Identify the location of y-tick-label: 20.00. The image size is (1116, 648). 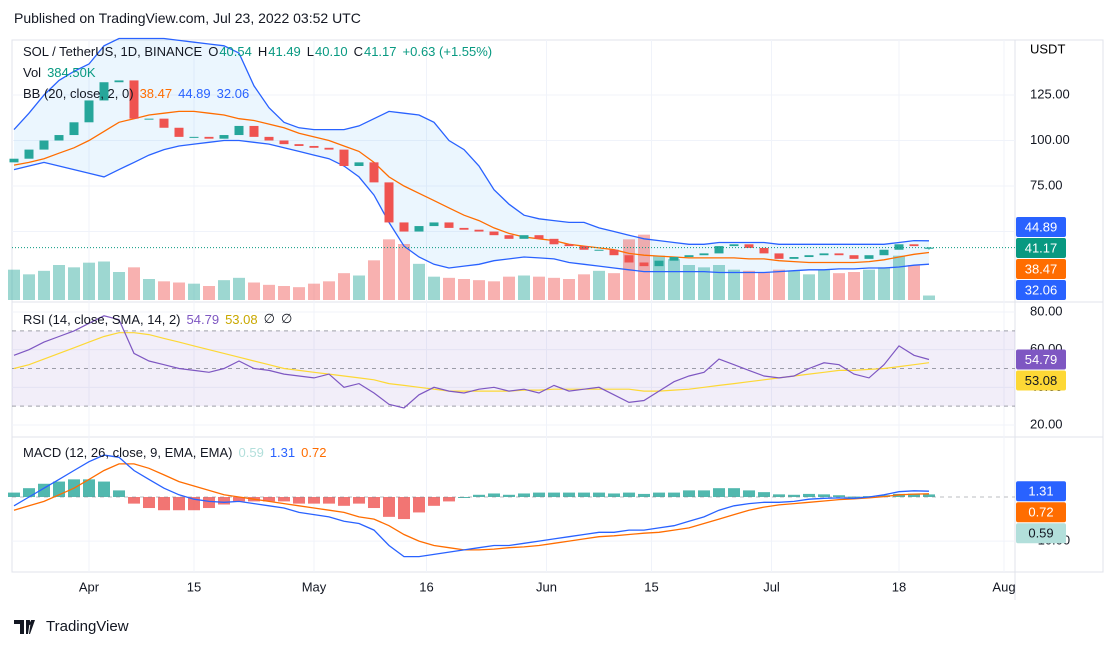
(1046, 423).